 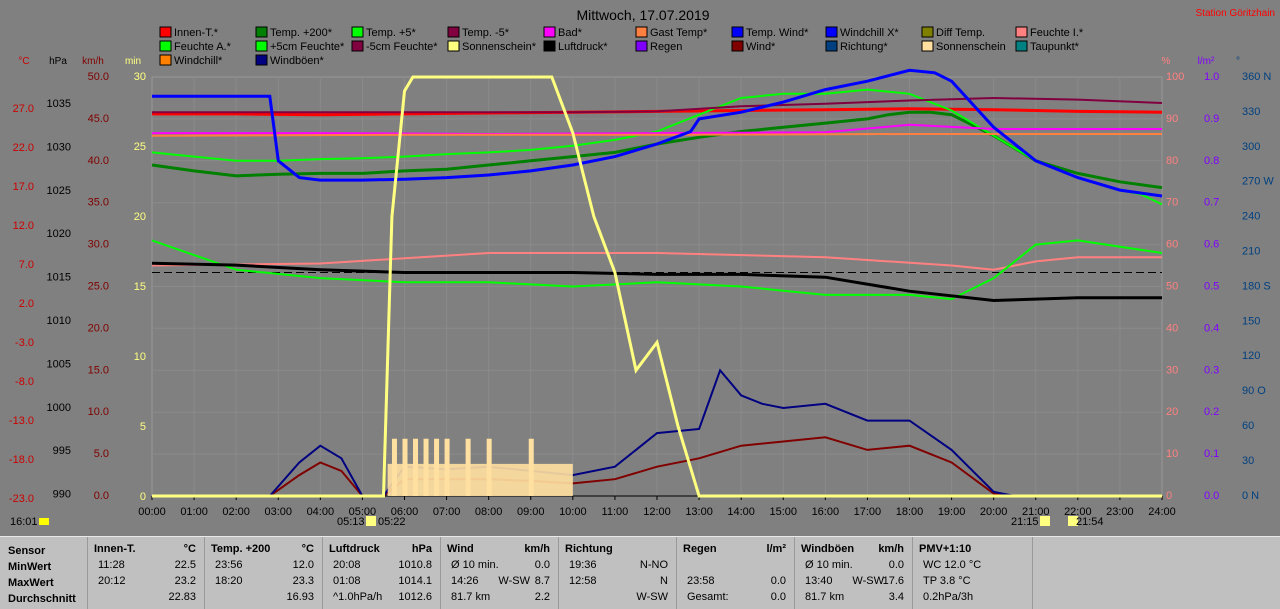 I want to click on min-value: 12.0, so click(x=303, y=565).